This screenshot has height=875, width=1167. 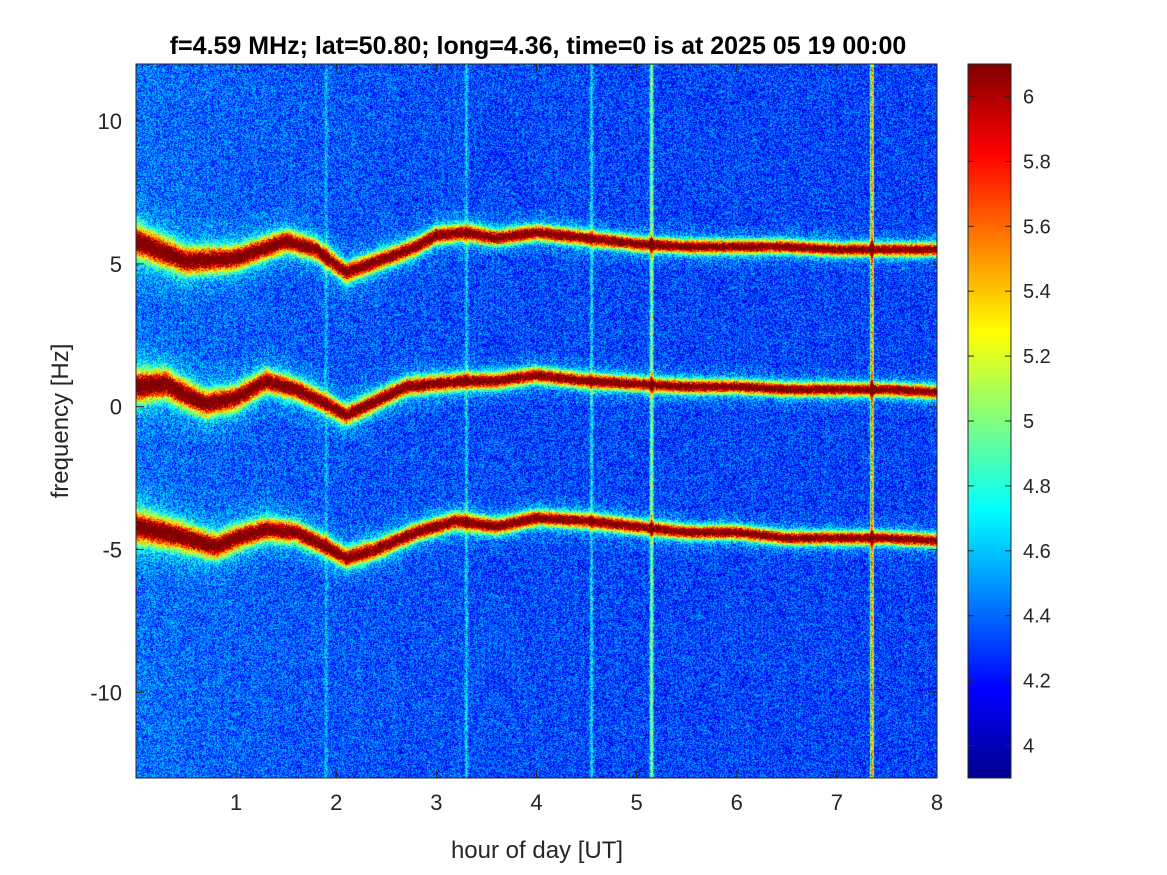 I want to click on x-tick-label: 8, so click(x=937, y=802).